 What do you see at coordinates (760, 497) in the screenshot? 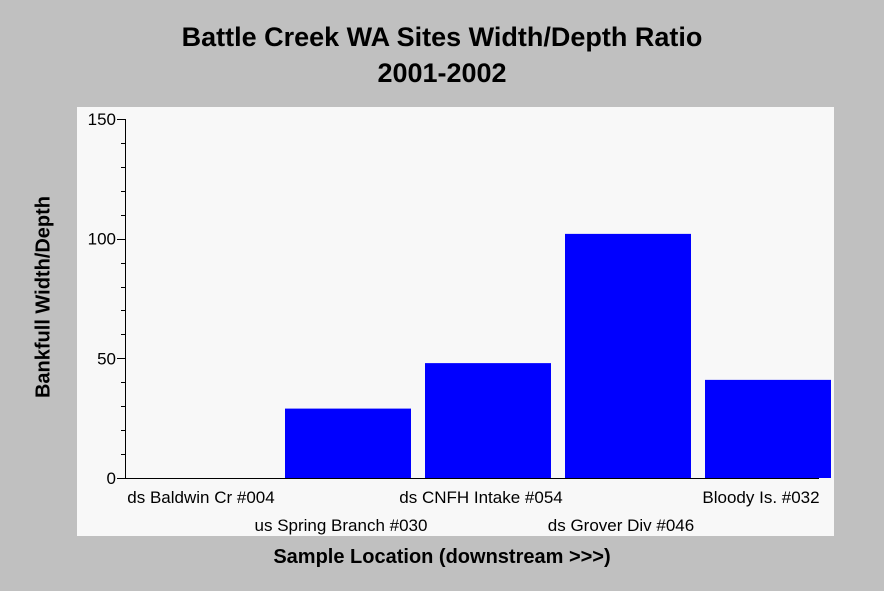
I see `x-tick-label: Bloody Is. #032` at bounding box center [760, 497].